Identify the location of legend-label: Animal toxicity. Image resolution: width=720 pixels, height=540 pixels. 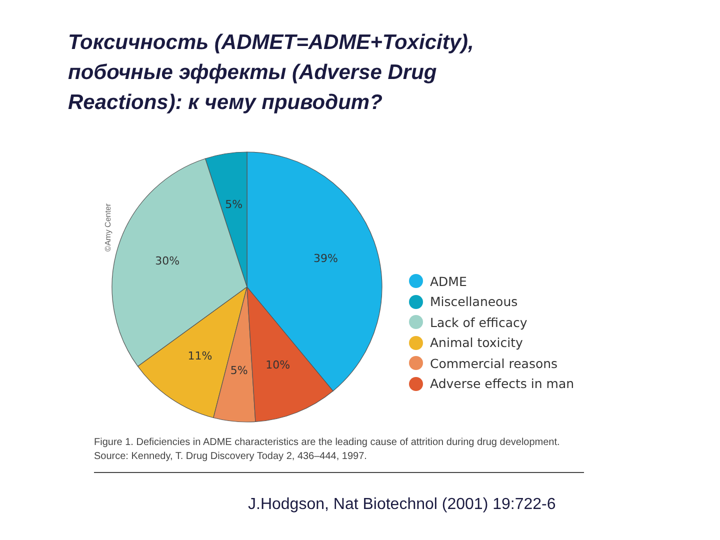
(476, 342).